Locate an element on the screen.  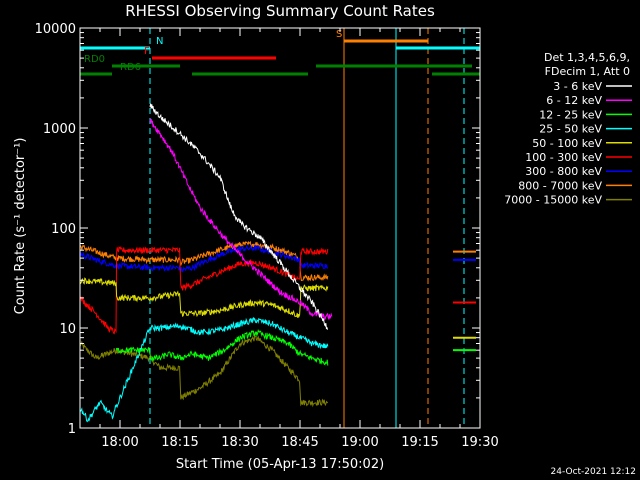
state-bar-label-s: S is located at coordinates (339, 34).